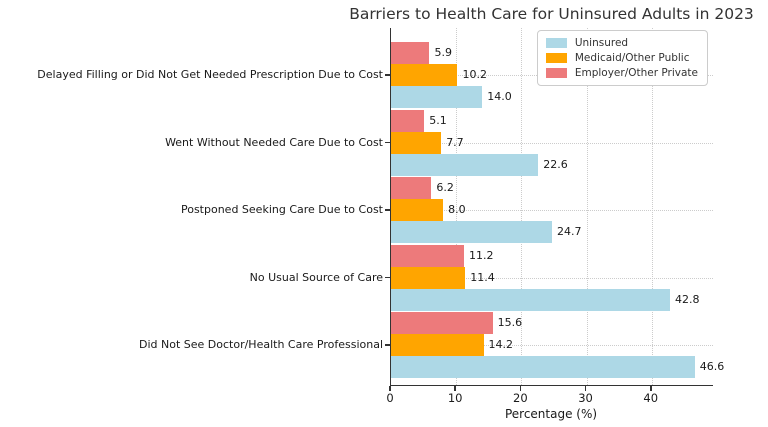  I want to click on legend-item: Uninsured, so click(621, 43).